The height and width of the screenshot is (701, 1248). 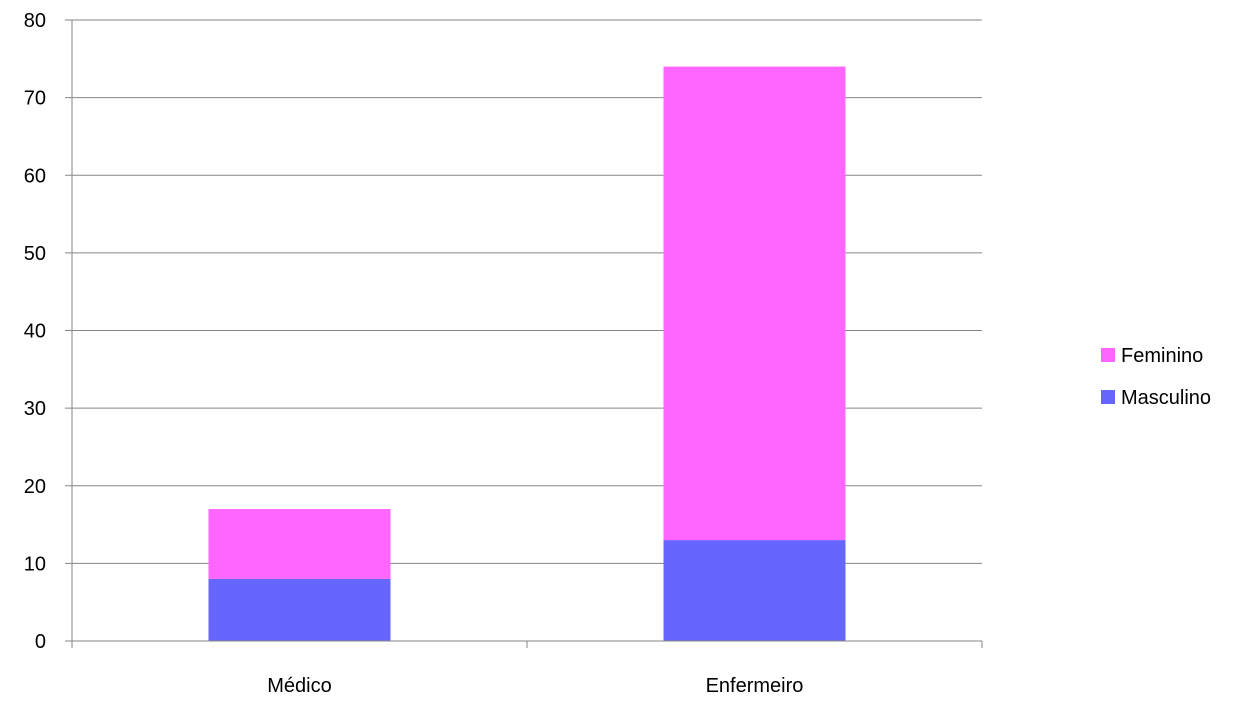 What do you see at coordinates (35, 409) in the screenshot?
I see `y-tick-label: 30` at bounding box center [35, 409].